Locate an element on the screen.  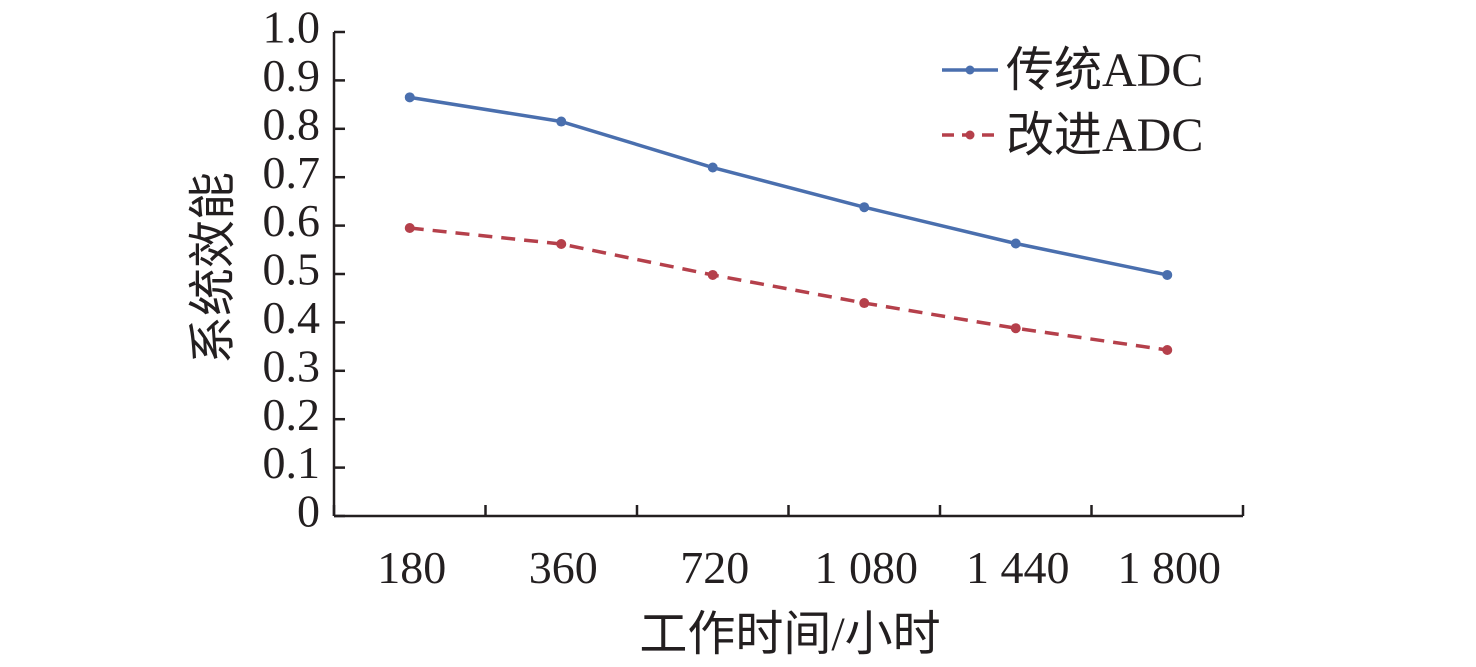
legend-item-traditional: 传统ADC is located at coordinates (1072, 70).